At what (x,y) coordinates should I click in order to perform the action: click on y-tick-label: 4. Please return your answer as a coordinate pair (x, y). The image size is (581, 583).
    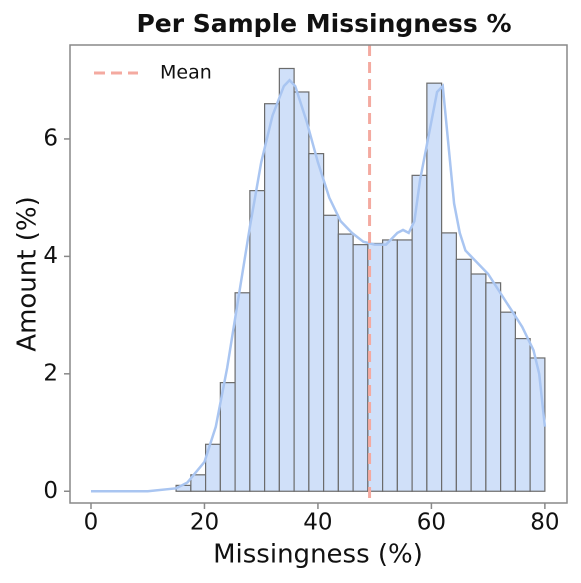
    Looking at the image, I should click on (50, 256).